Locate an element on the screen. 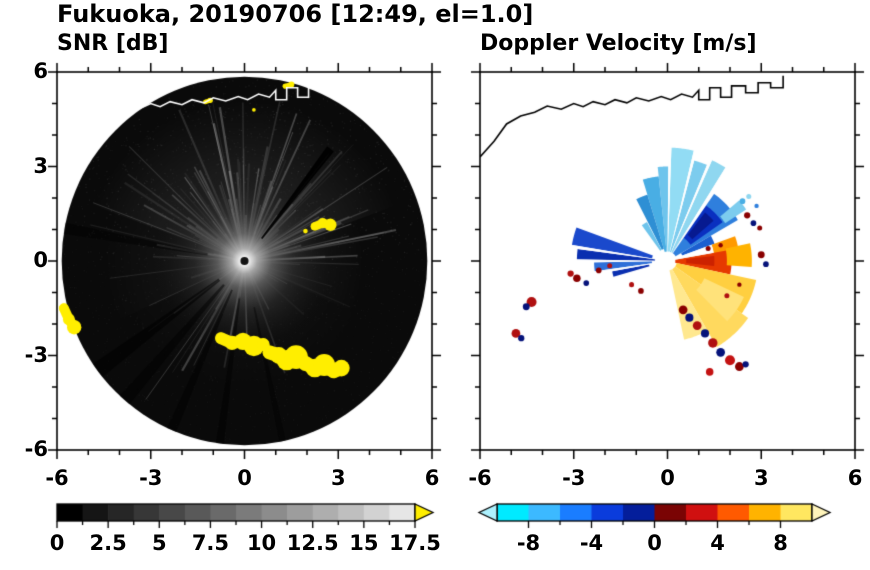 The height and width of the screenshot is (570, 870). snr-colorbar-tick-label: 5 is located at coordinates (159, 543).